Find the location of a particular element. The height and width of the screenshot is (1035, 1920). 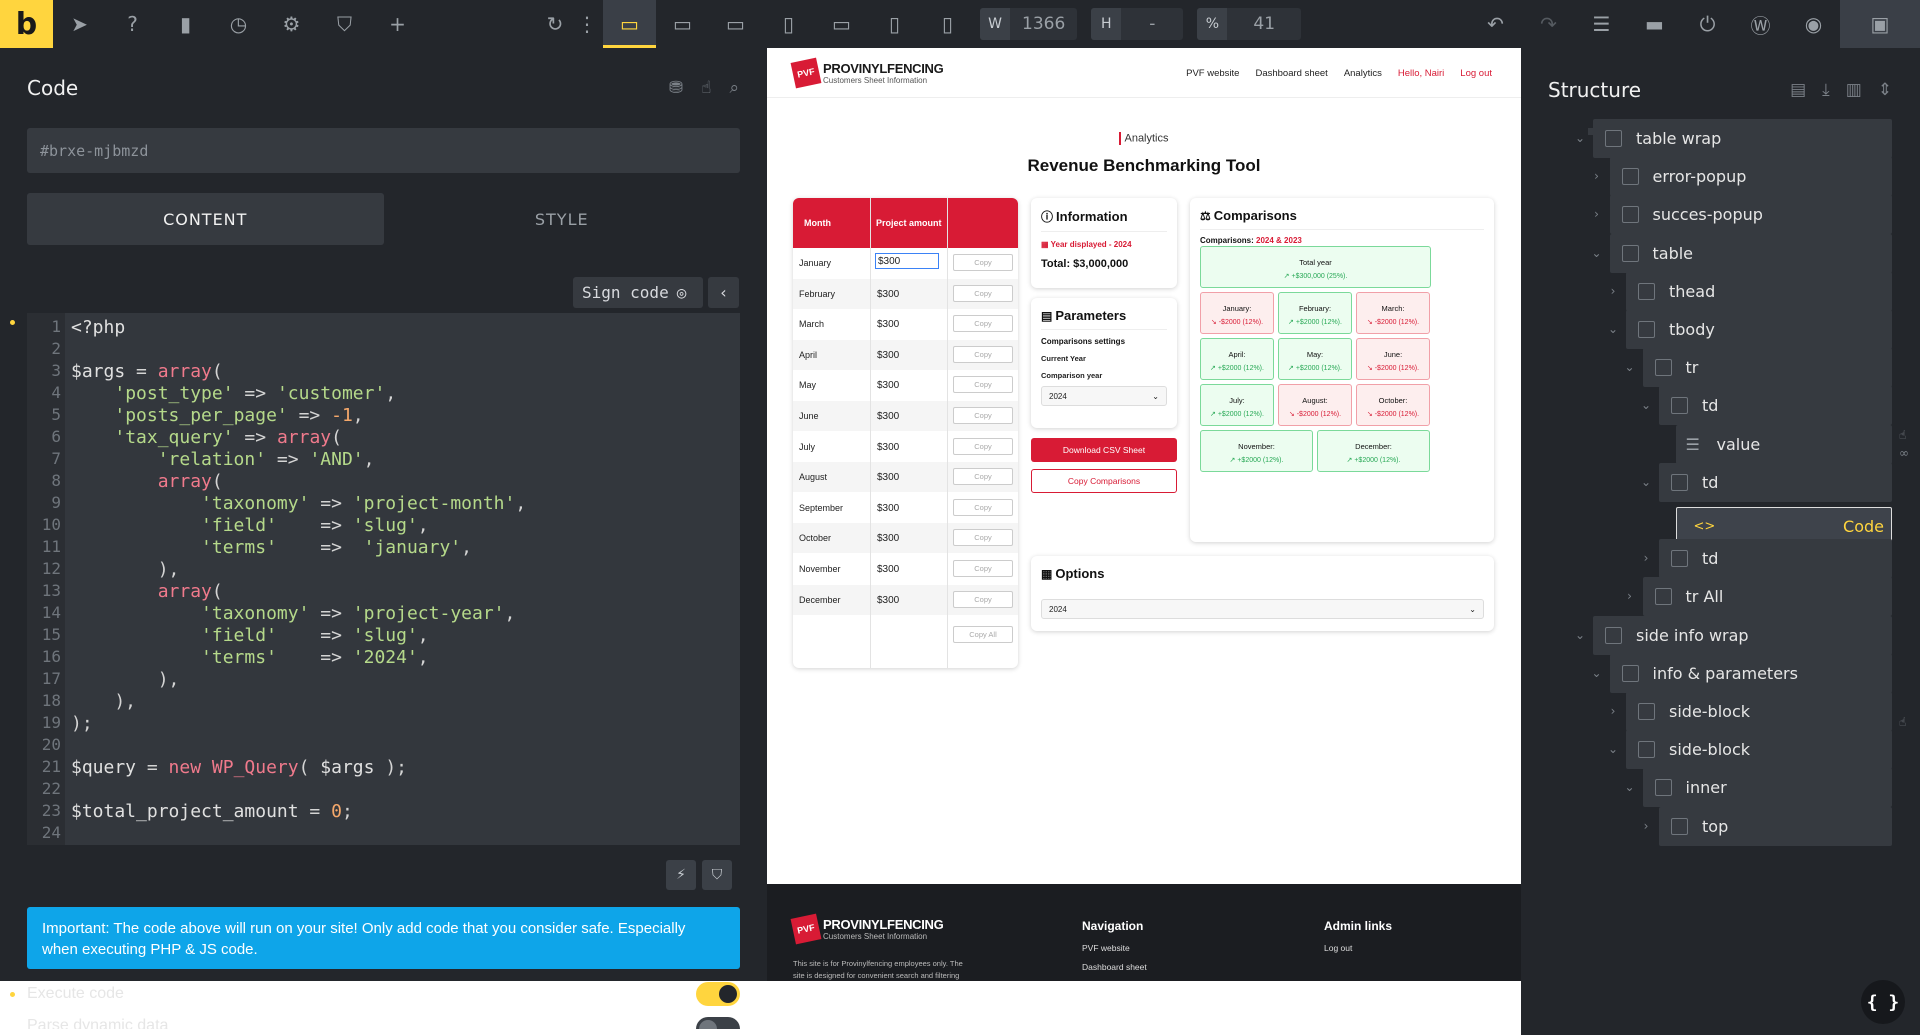

mobile-portrait-icon: ▯ is located at coordinates (894, 24).